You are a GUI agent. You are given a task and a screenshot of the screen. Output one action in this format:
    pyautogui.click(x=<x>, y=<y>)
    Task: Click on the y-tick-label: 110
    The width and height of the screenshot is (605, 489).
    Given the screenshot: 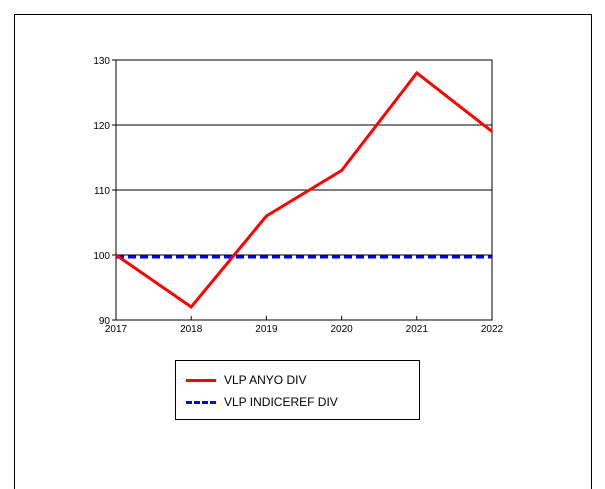 What is the action you would take?
    pyautogui.click(x=102, y=191)
    